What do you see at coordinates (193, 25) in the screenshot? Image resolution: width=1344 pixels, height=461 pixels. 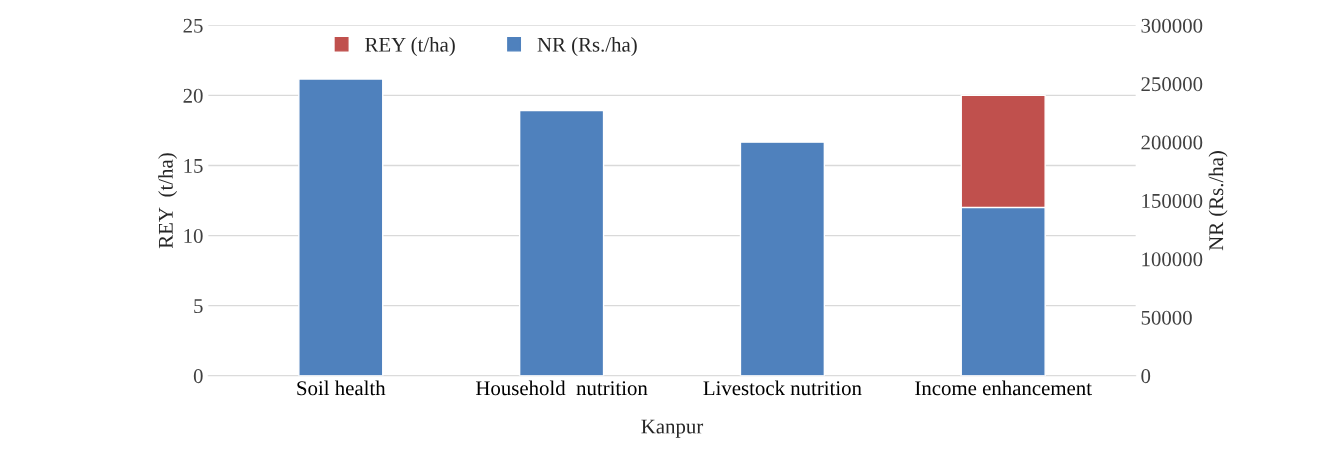 I see `y-tick-label: 25` at bounding box center [193, 25].